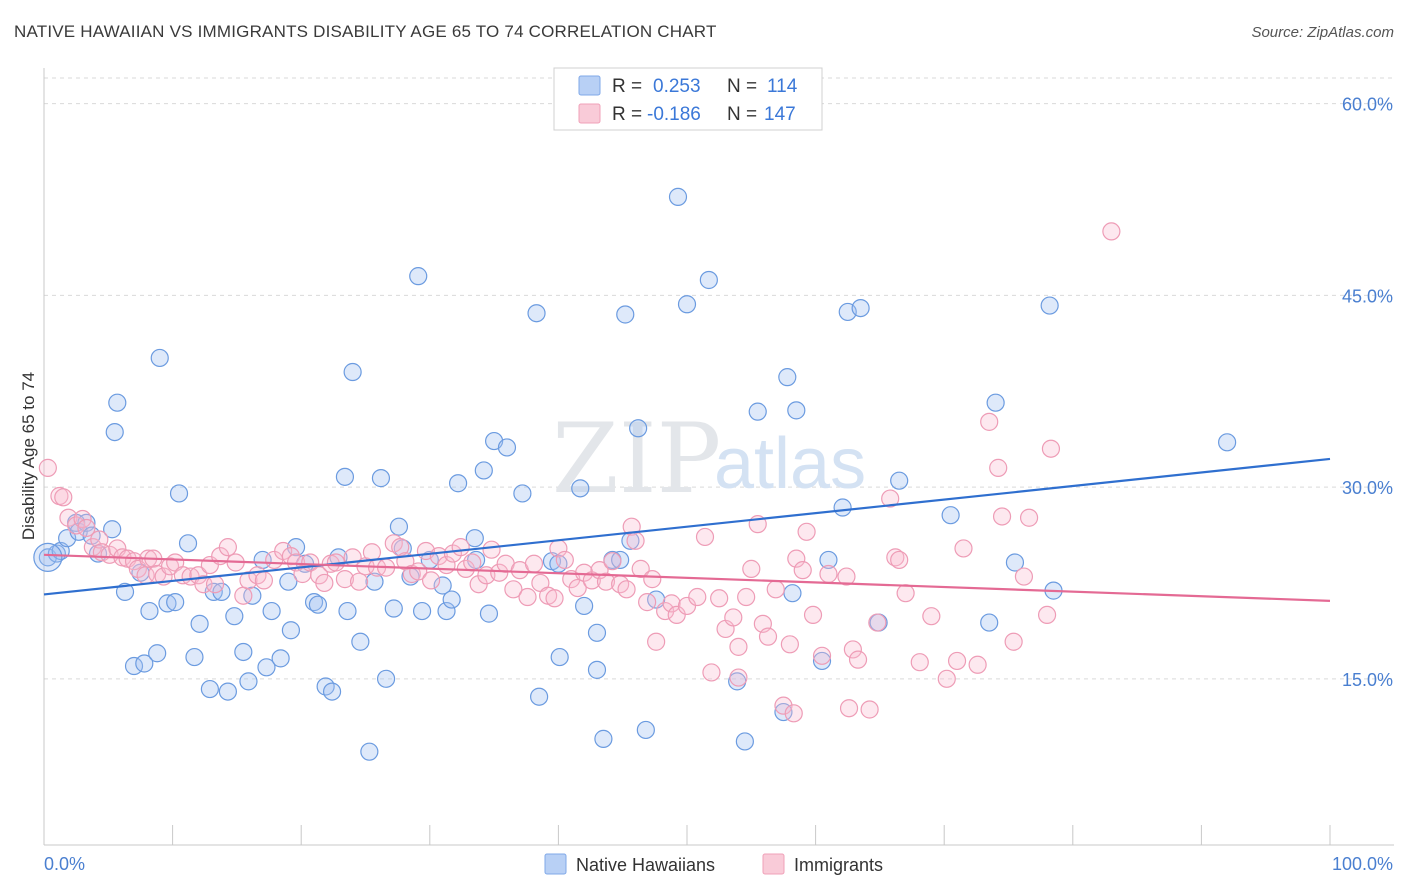  What do you see at coordinates (780, 114) in the screenshot?
I see `legend-n-value-immigrants: 147` at bounding box center [780, 114].